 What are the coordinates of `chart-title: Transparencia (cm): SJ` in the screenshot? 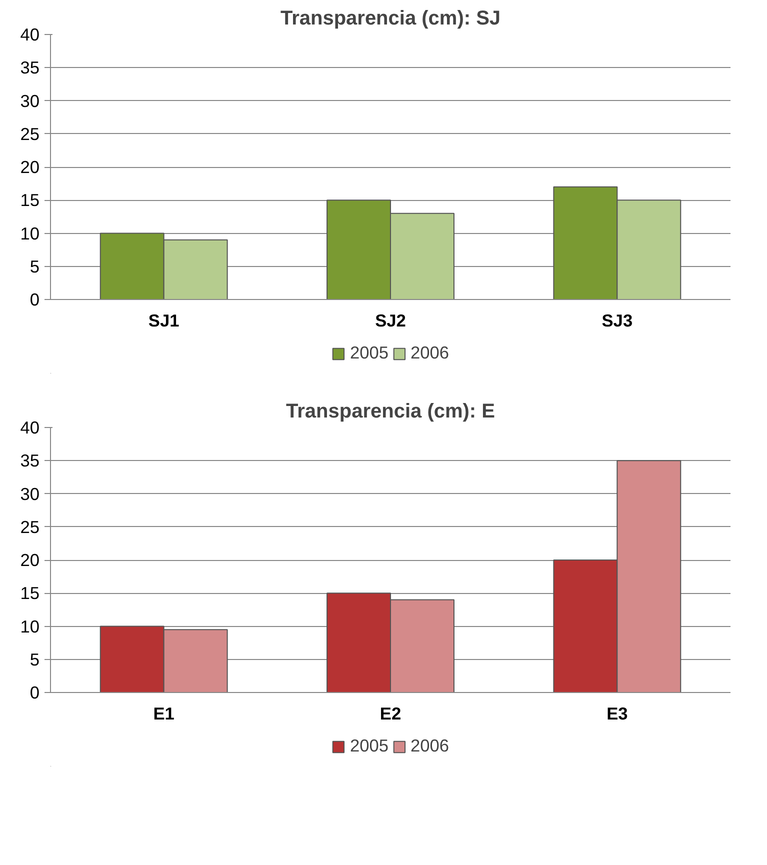 It's located at (390, 19).